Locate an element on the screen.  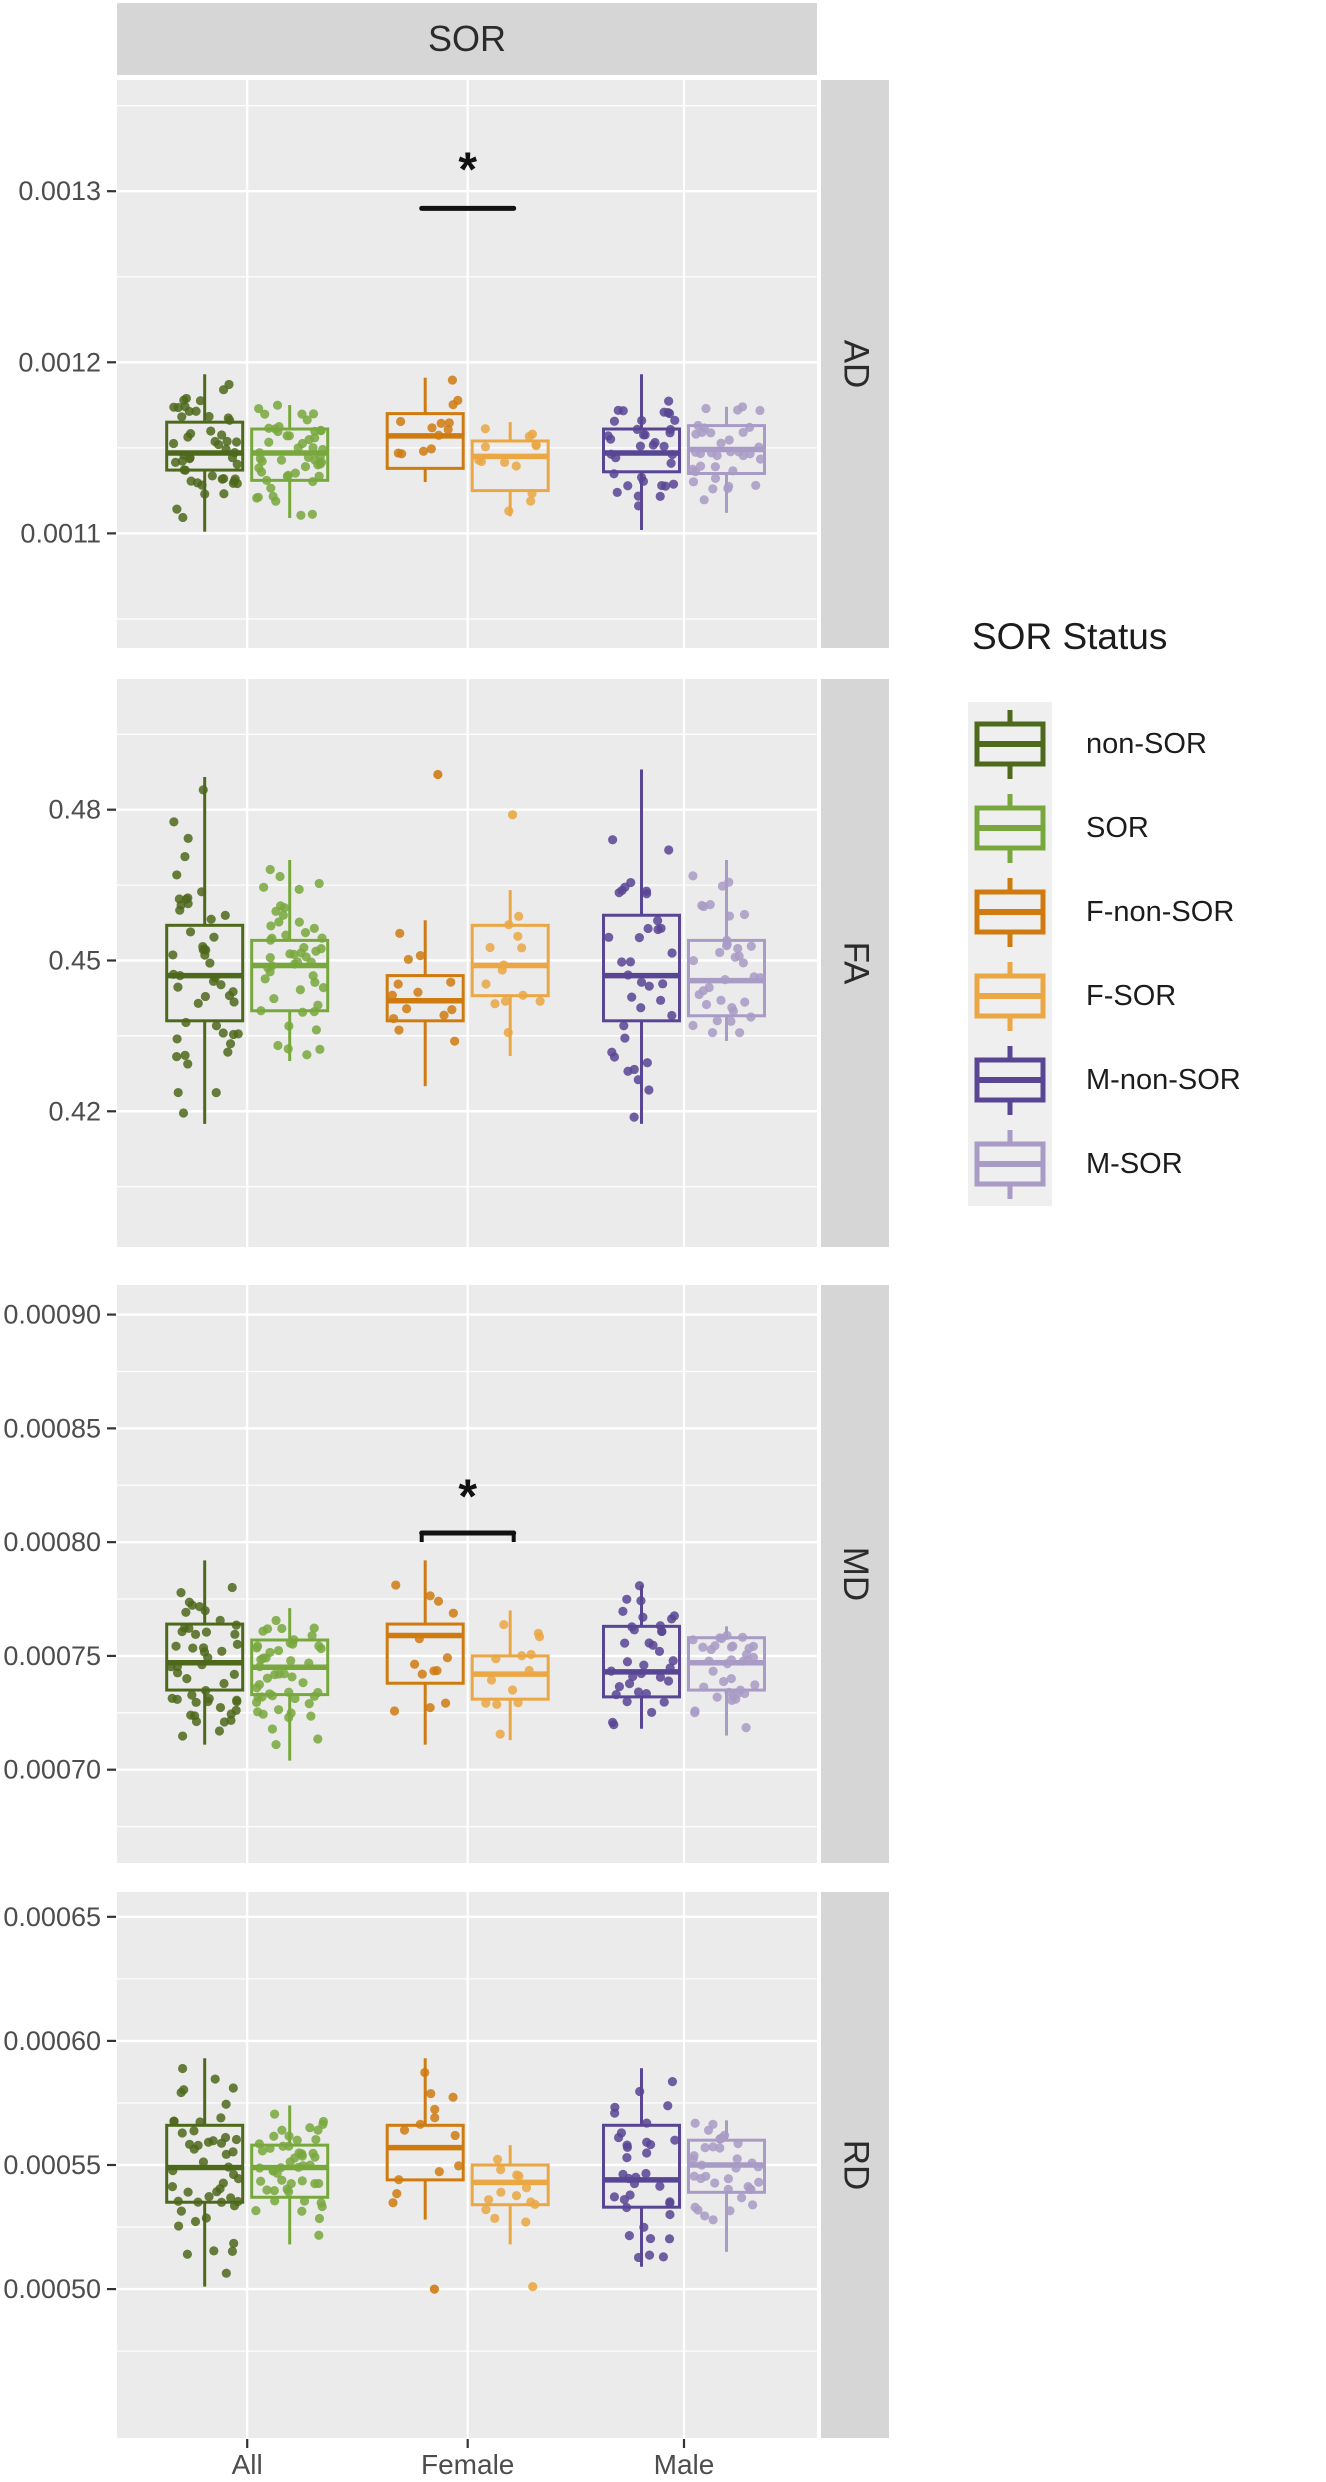
box-AD-non-SOR is located at coordinates (205, 453).